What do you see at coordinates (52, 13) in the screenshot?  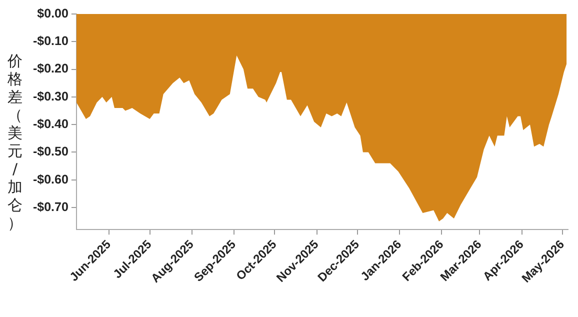 I see `y-tick-label: $0.00` at bounding box center [52, 13].